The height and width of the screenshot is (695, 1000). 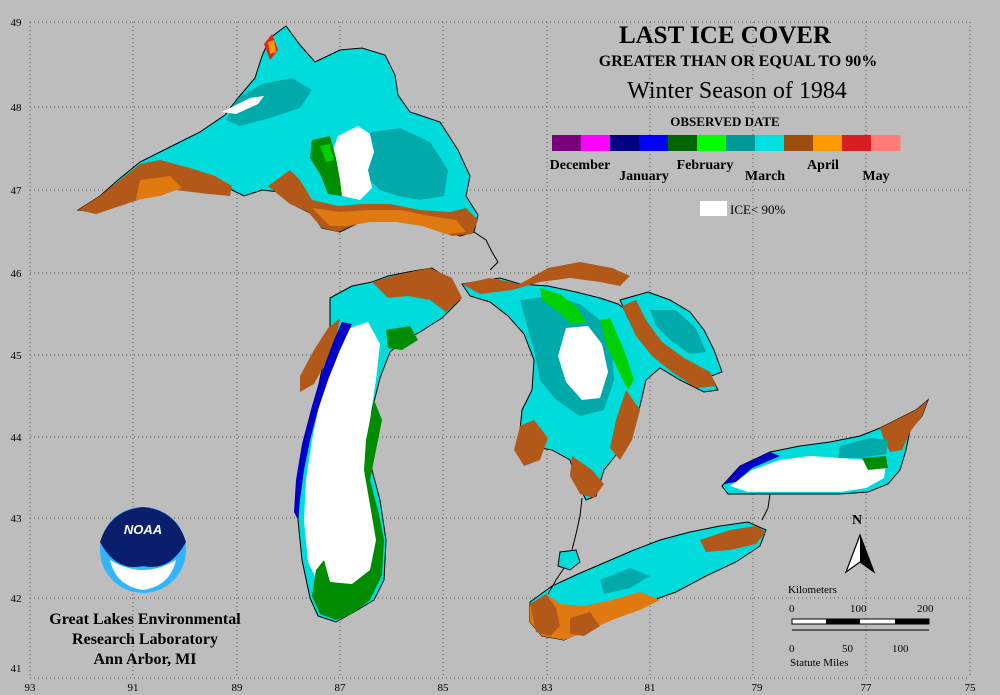 What do you see at coordinates (766, 507) in the screenshot?
I see `niagara-river` at bounding box center [766, 507].